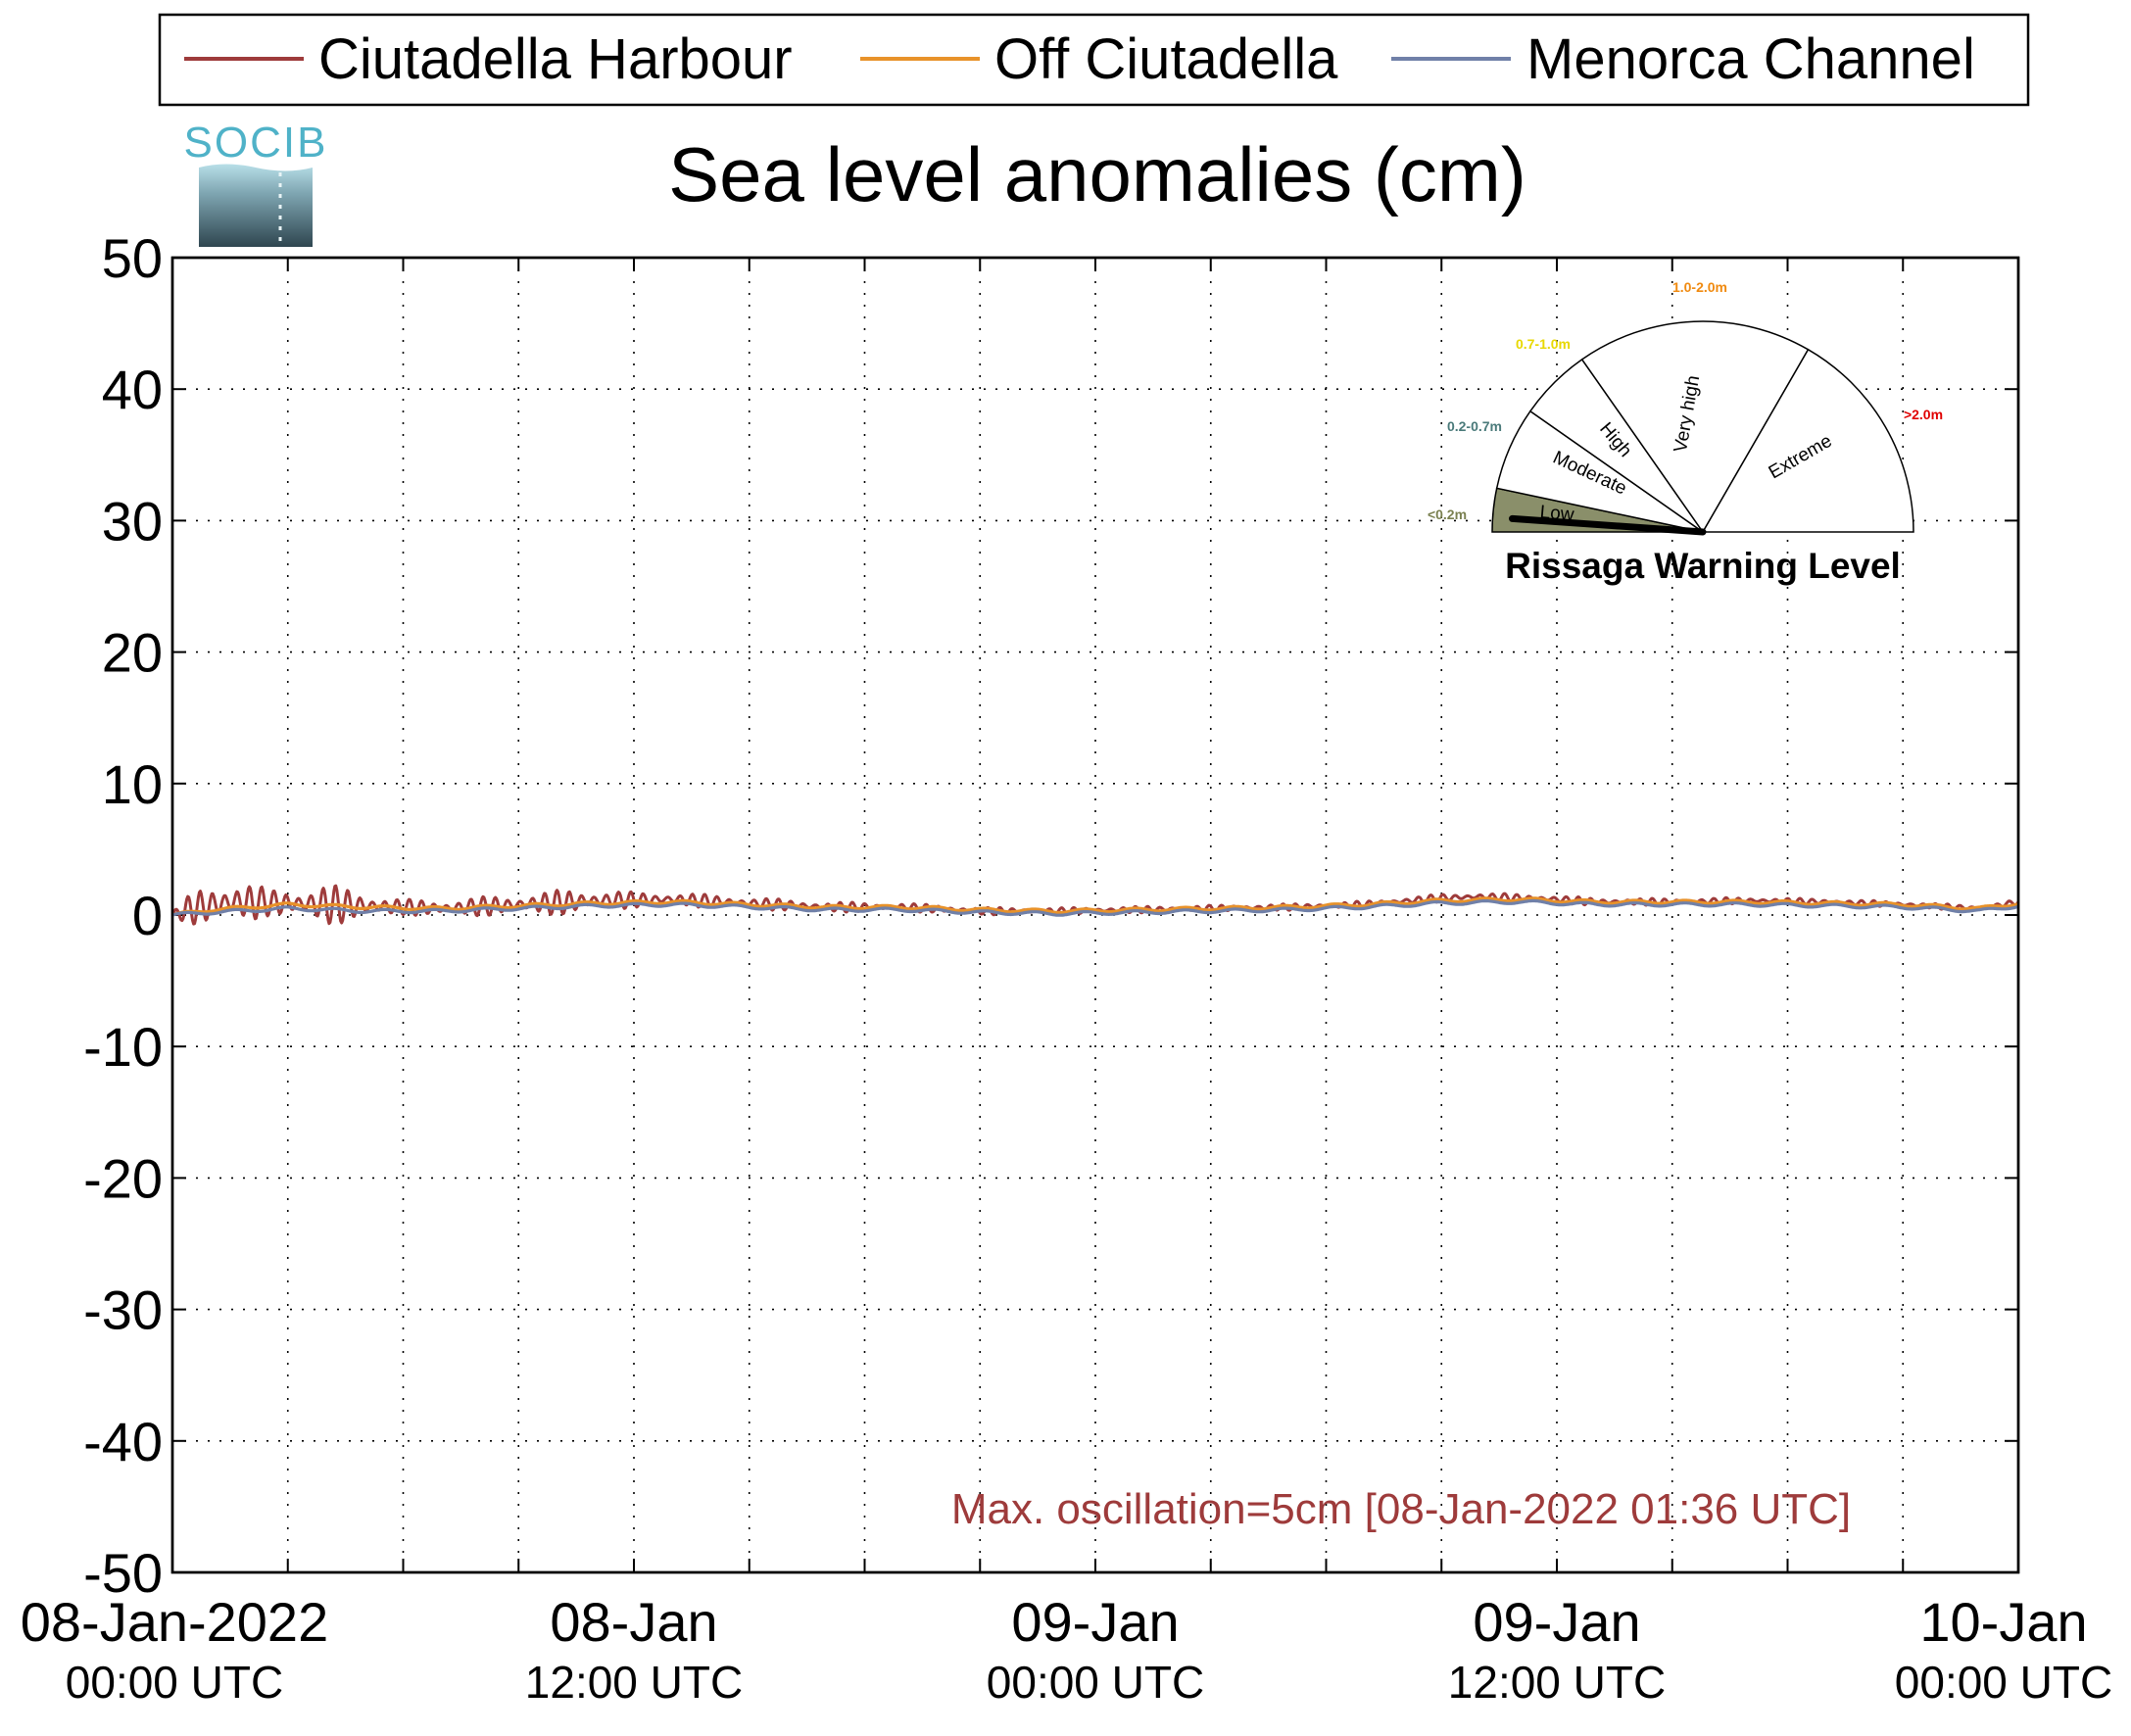 Image resolution: width=2131 pixels, height=1736 pixels. What do you see at coordinates (1808, 440) in the screenshot?
I see `gauge-sector-extreme` at bounding box center [1808, 440].